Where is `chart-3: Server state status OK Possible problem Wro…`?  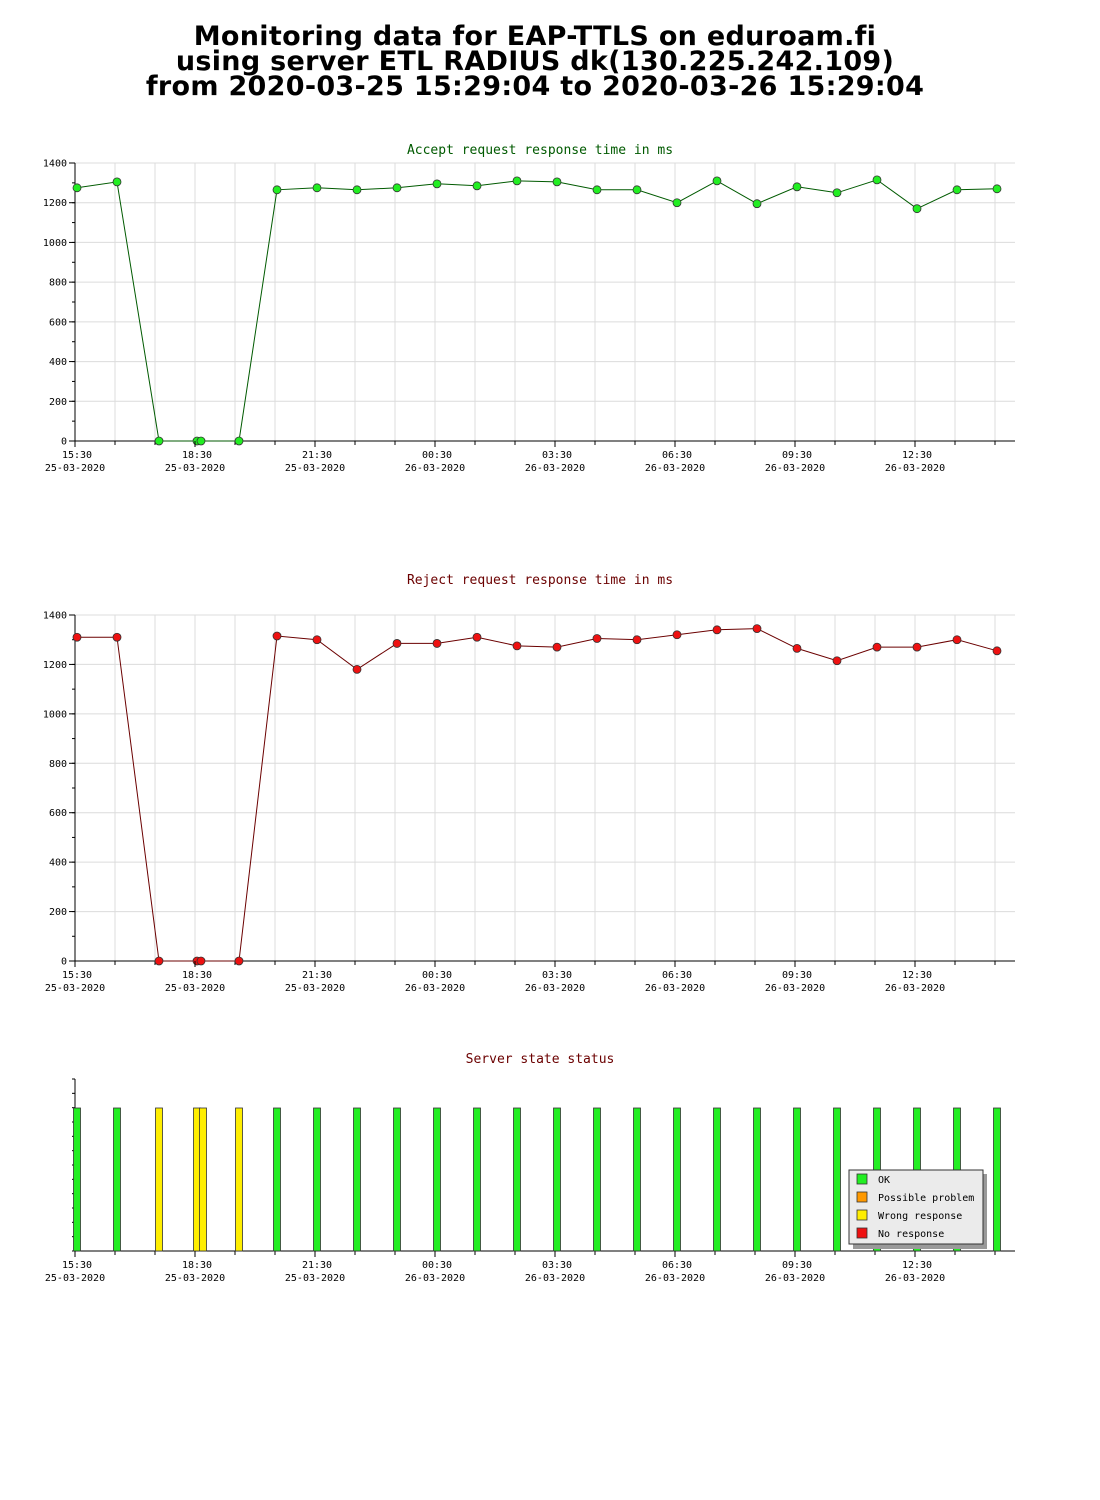
chart-3: Server state status OK Possible problem Wro… is located at coordinates (530, 1168).